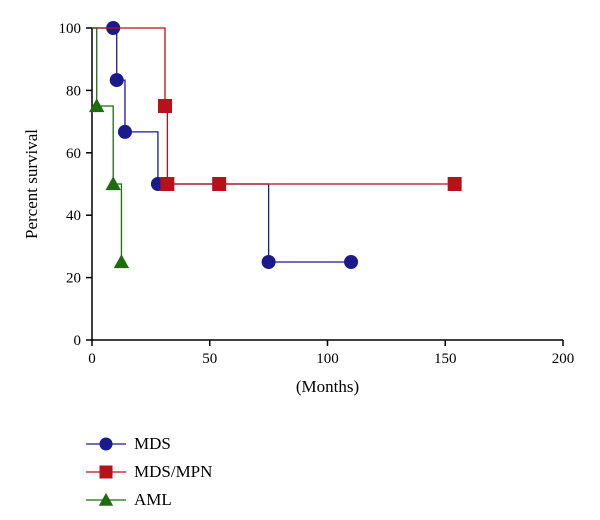 The width and height of the screenshot is (600, 520). I want to click on y-axis-title: Percent survival, so click(31, 184).